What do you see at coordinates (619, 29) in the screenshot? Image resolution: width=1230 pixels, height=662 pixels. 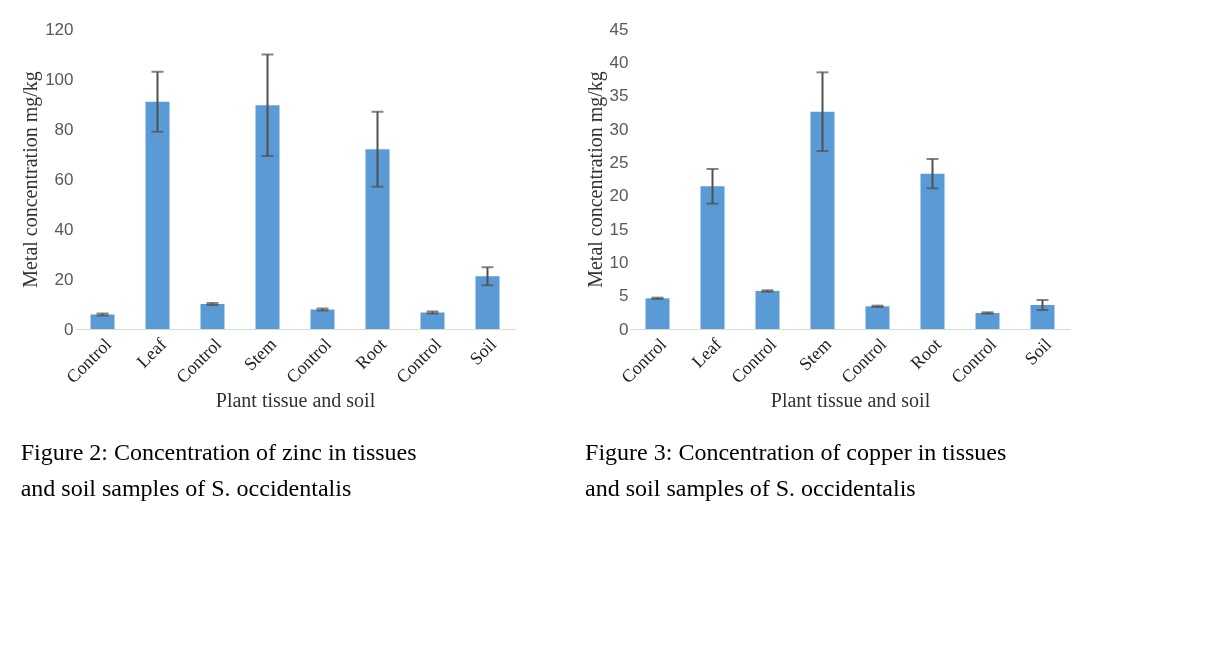 I see `y-tick-label: 45` at bounding box center [619, 29].